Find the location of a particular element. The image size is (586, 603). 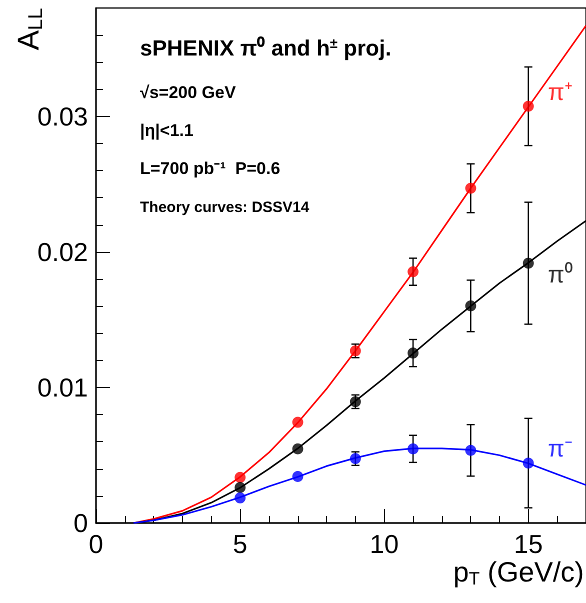

y-axis-title: ALL is located at coordinates (29, 29).